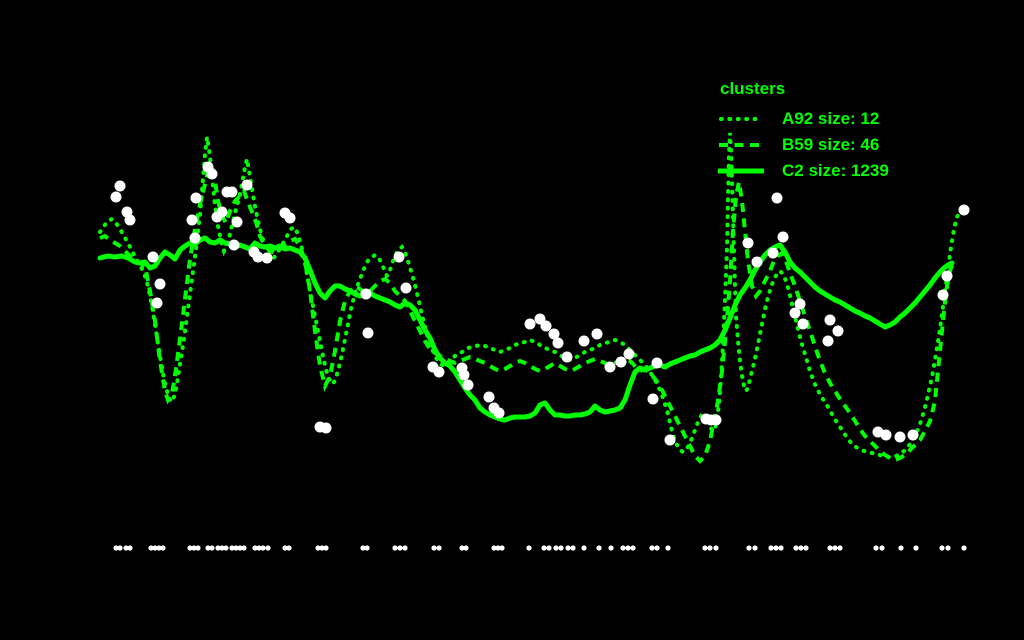  What do you see at coordinates (741, 171) in the screenshot?
I see `solid-line-swatch-icon` at bounding box center [741, 171].